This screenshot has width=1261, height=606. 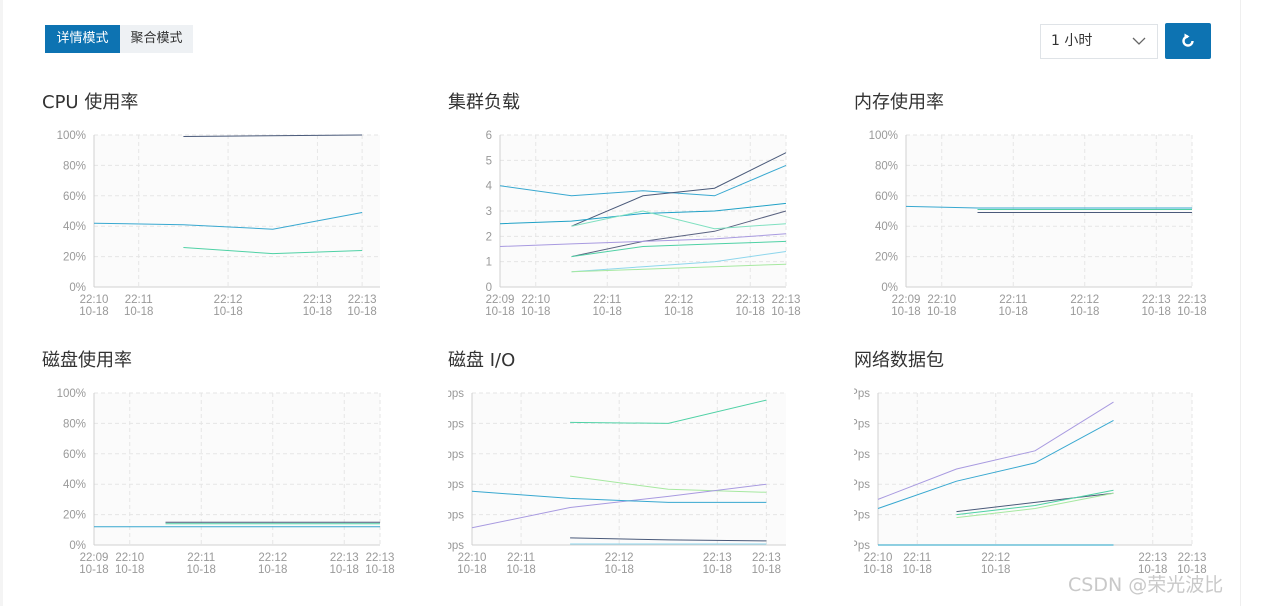 What do you see at coordinates (82, 39) in the screenshot?
I see `detail-mode-button: 详情模式` at bounding box center [82, 39].